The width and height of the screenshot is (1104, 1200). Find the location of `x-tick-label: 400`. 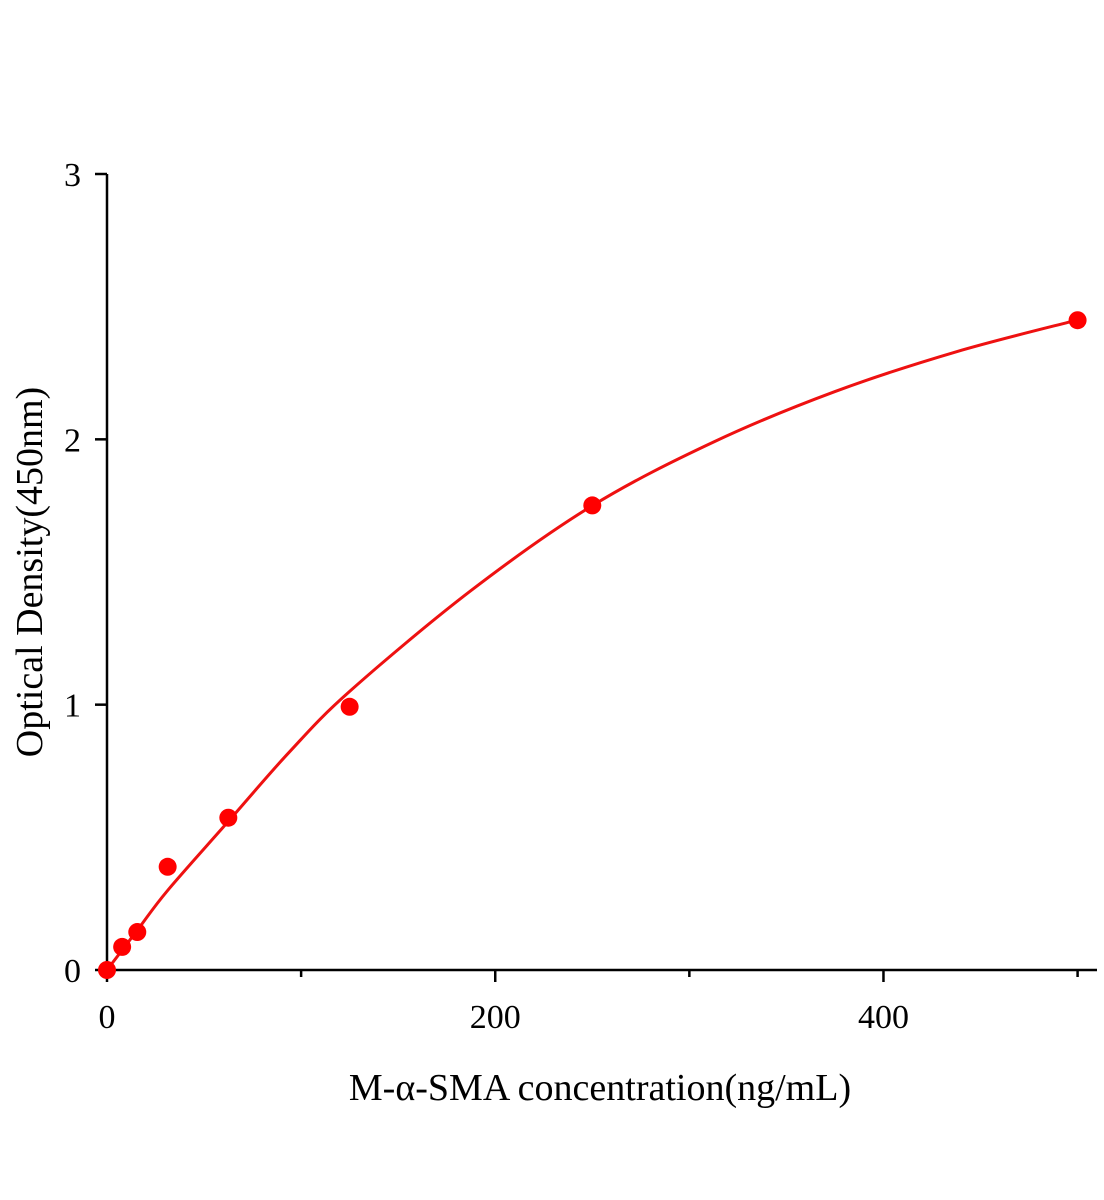

x-tick-label: 400 is located at coordinates (883, 1017).